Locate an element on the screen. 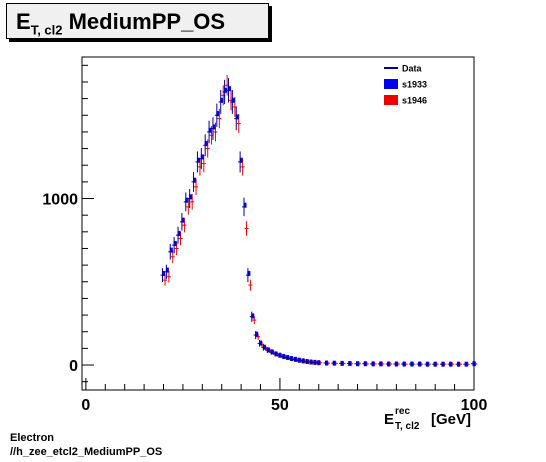 The height and width of the screenshot is (462, 546). title-sub: T, cl2 is located at coordinates (46, 30).